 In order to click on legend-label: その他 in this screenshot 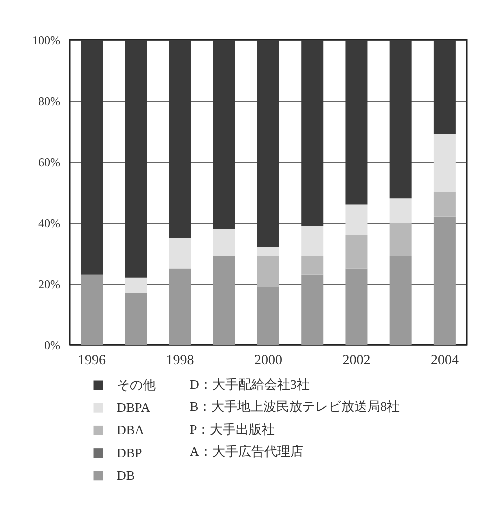, I will do `click(136, 385)`.